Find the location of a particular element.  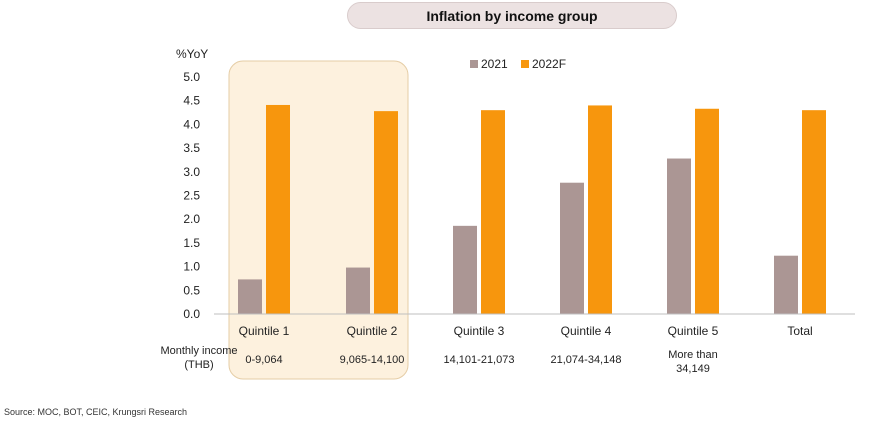

income-range-label: 14,101-21,073 is located at coordinates (479, 360).